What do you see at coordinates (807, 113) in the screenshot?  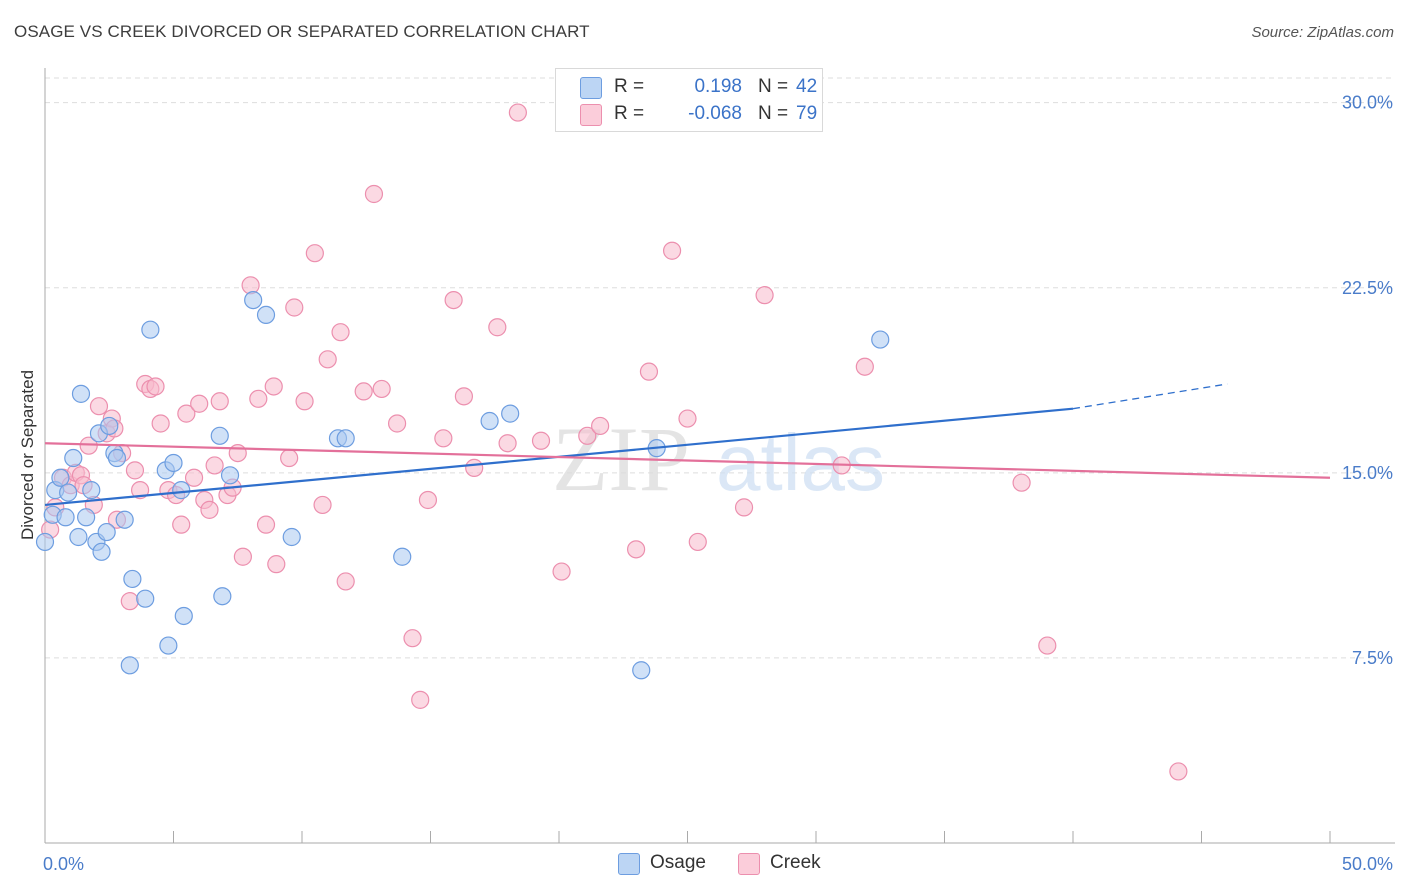 I see `legend-n-value: 79` at bounding box center [807, 113].